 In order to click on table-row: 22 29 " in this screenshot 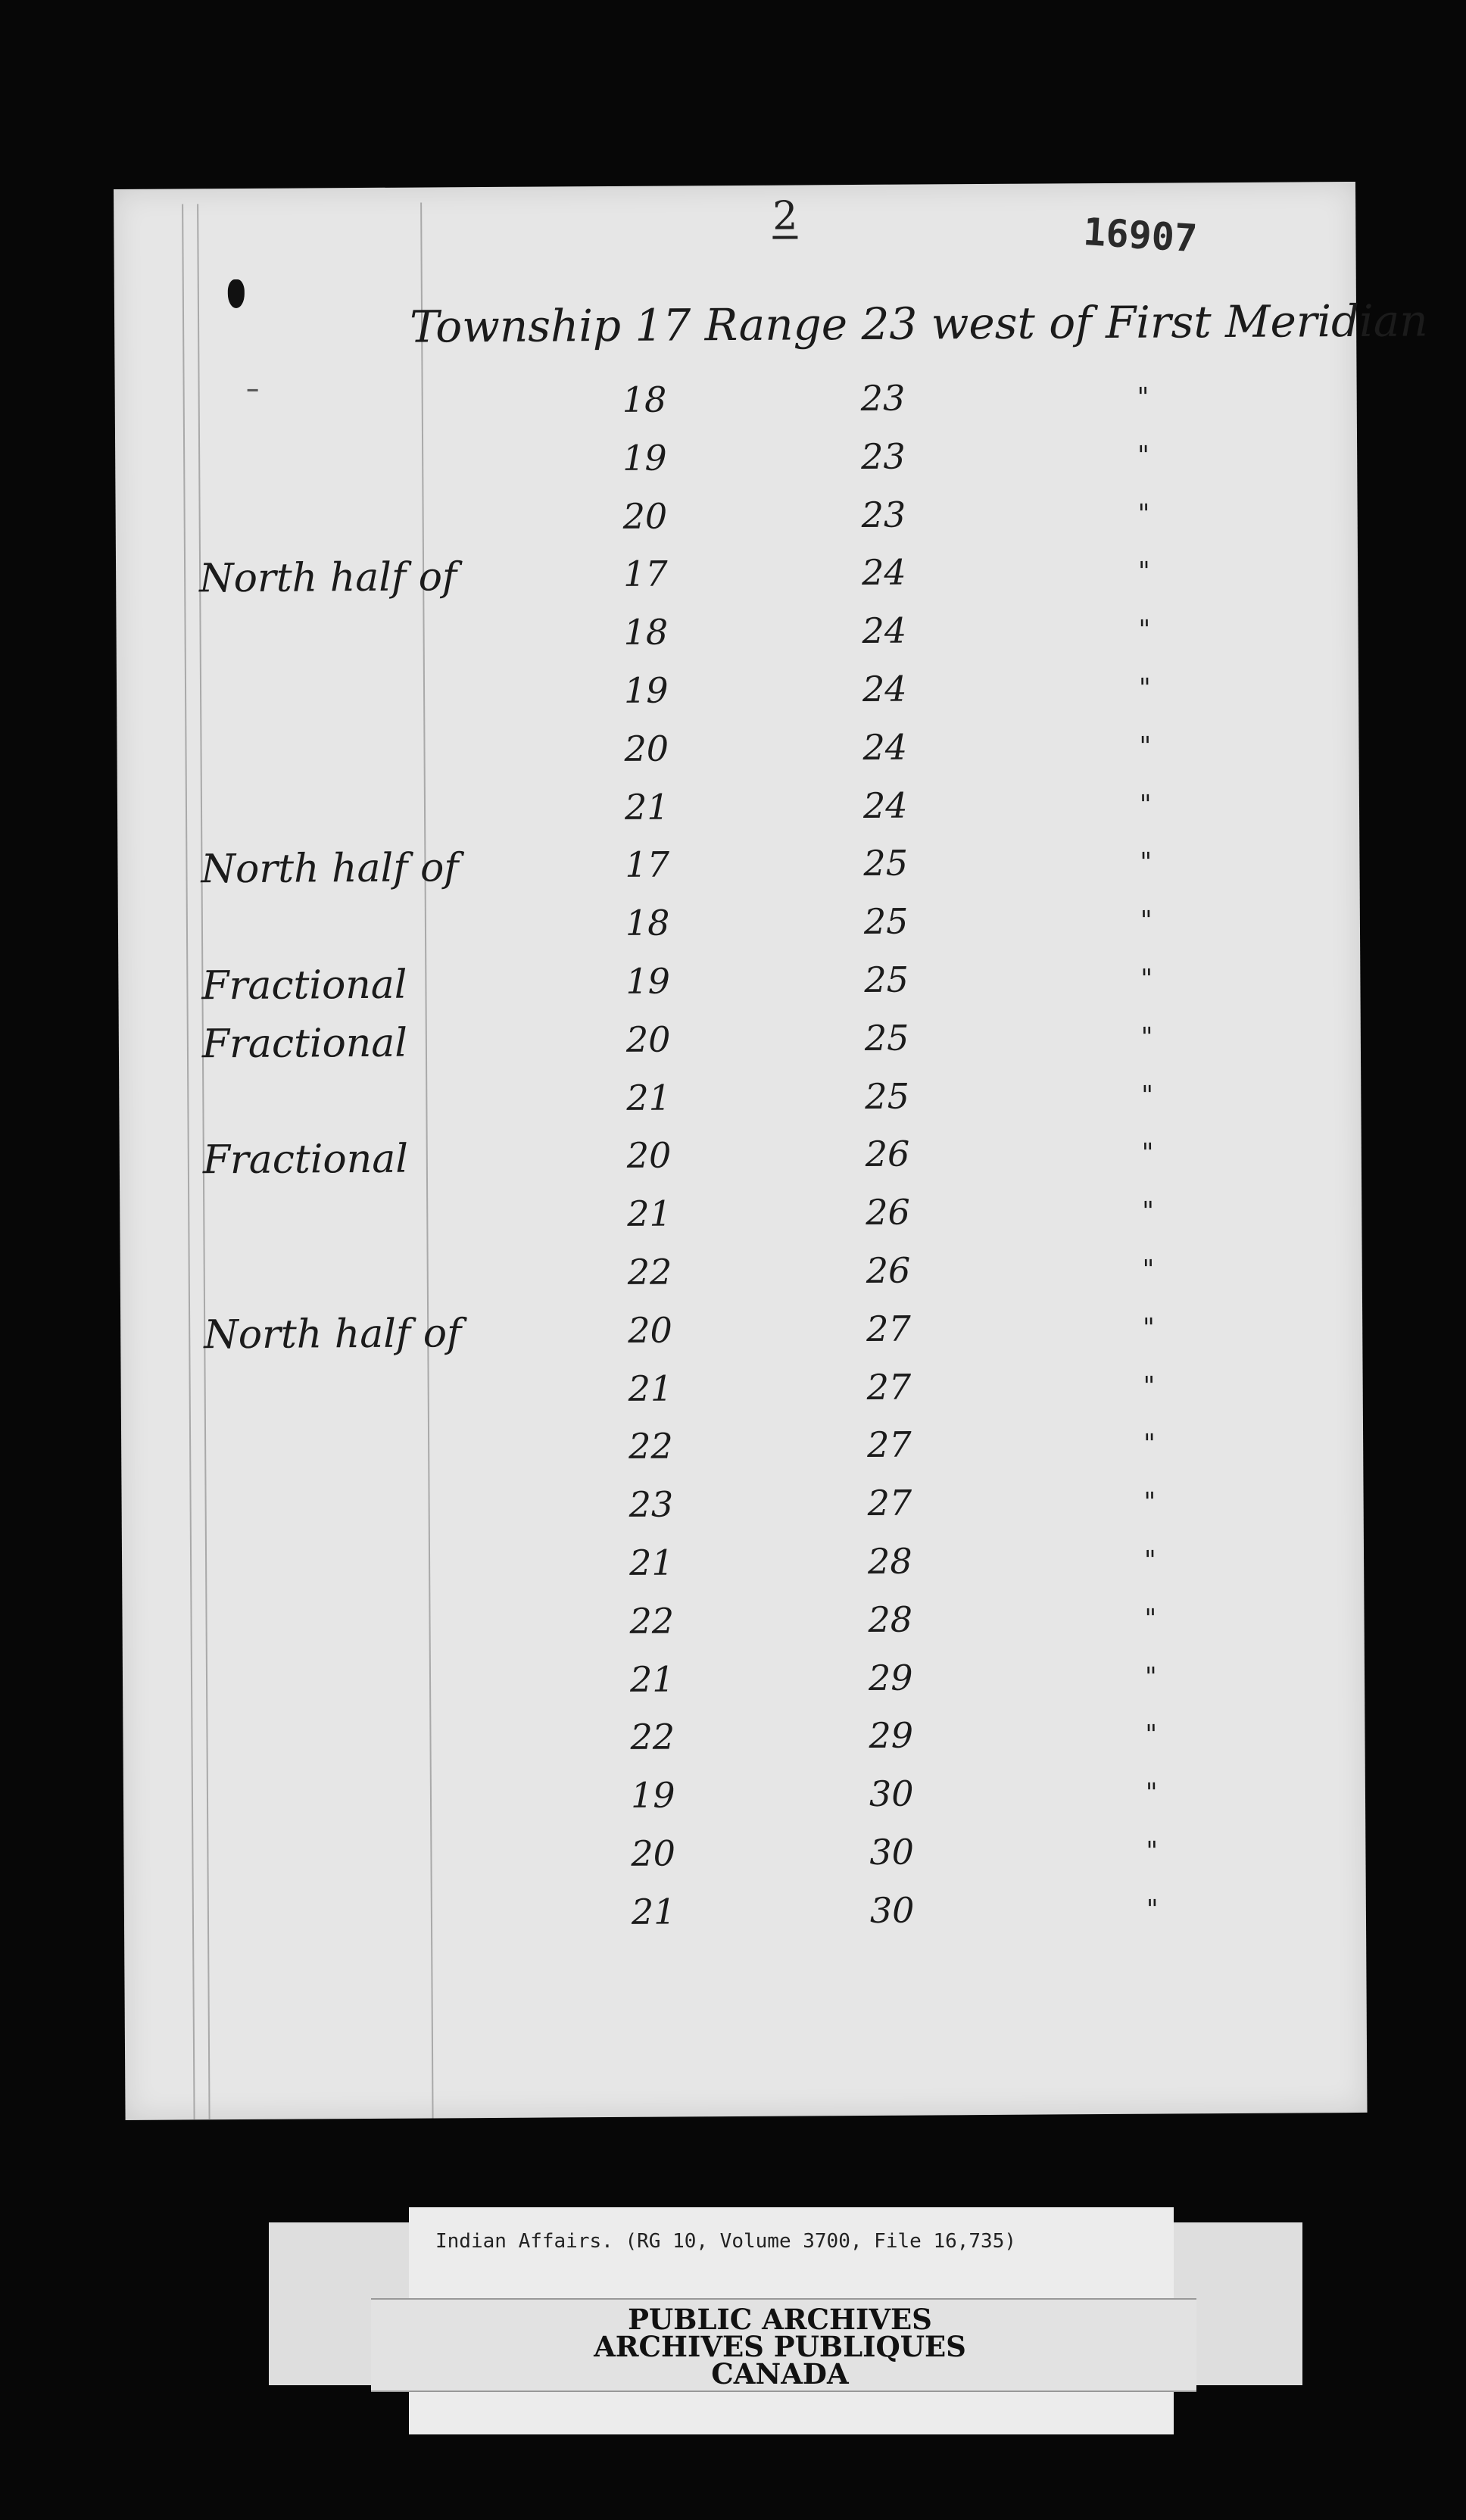, I will do `click(744, 1744)`.